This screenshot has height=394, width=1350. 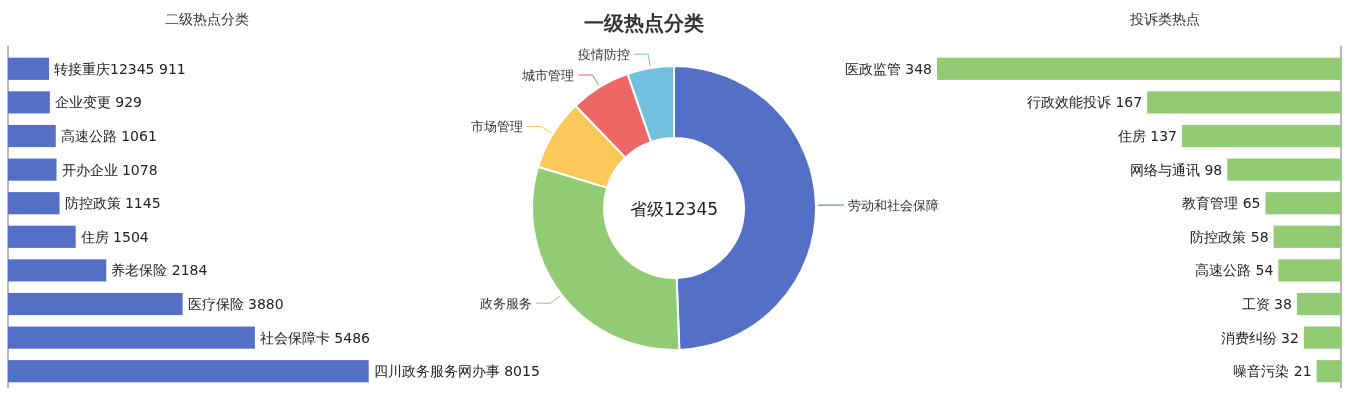 I want to click on data-label: 高速公路 54, so click(x=1234, y=270).